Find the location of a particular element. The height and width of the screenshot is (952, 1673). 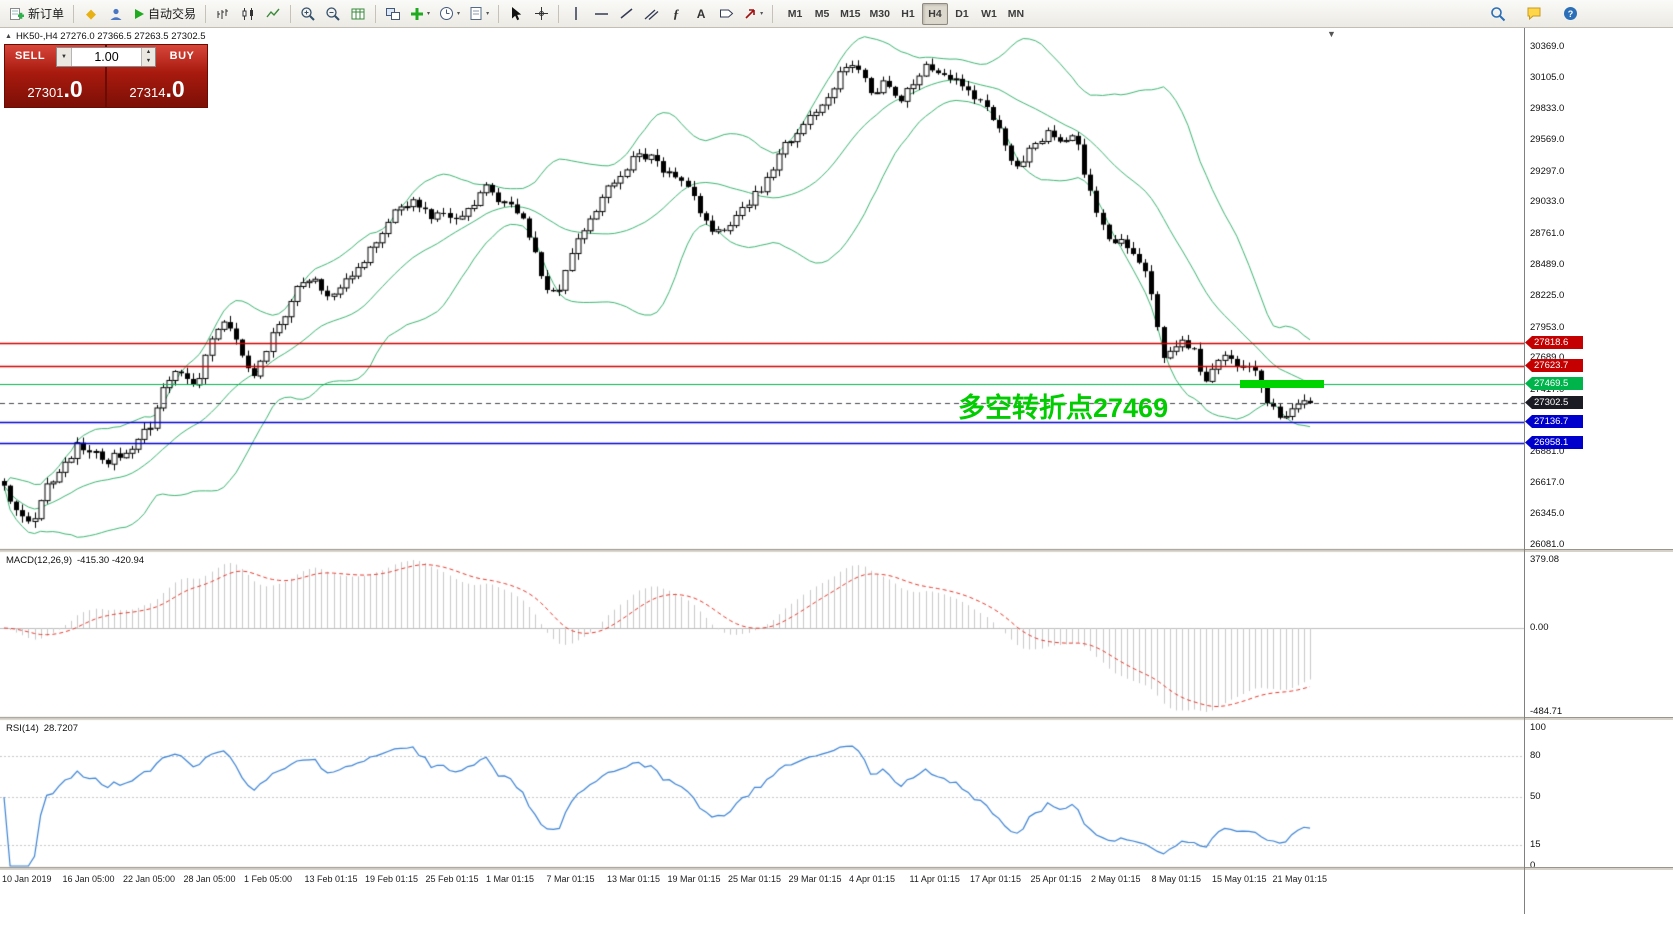

fibonacci-button: ƒ is located at coordinates (676, 14).